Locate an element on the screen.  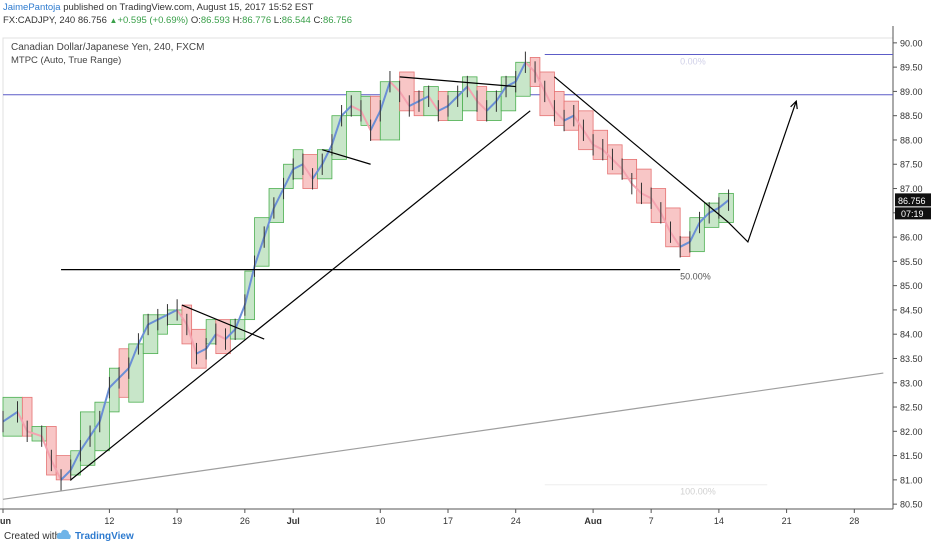
last-price: 86.756 is located at coordinates (92, 20).